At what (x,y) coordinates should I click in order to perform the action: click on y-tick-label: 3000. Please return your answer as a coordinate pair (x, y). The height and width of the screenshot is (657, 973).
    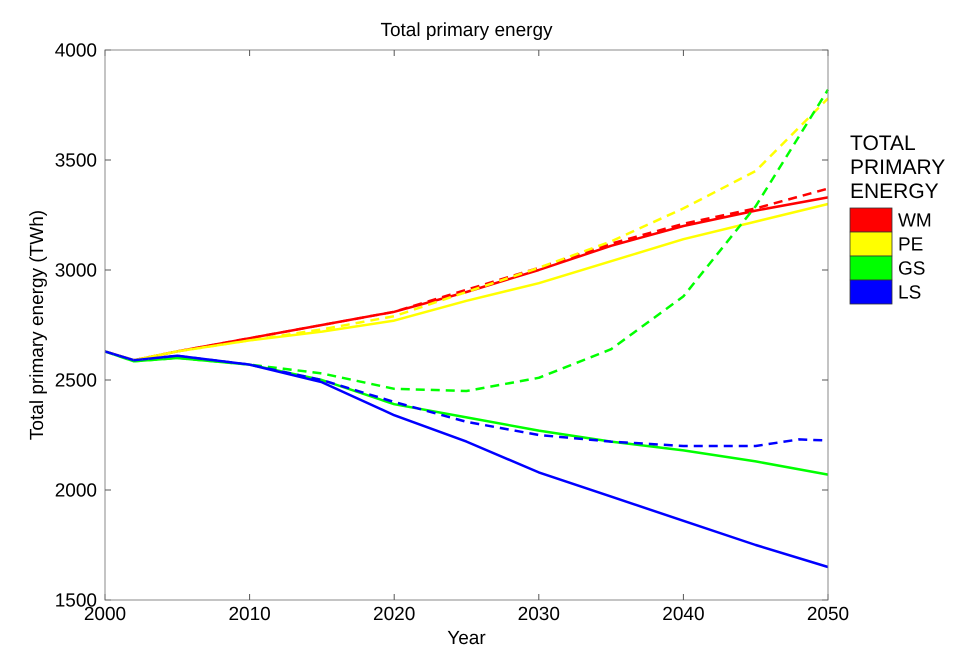
    Looking at the image, I should click on (75, 271).